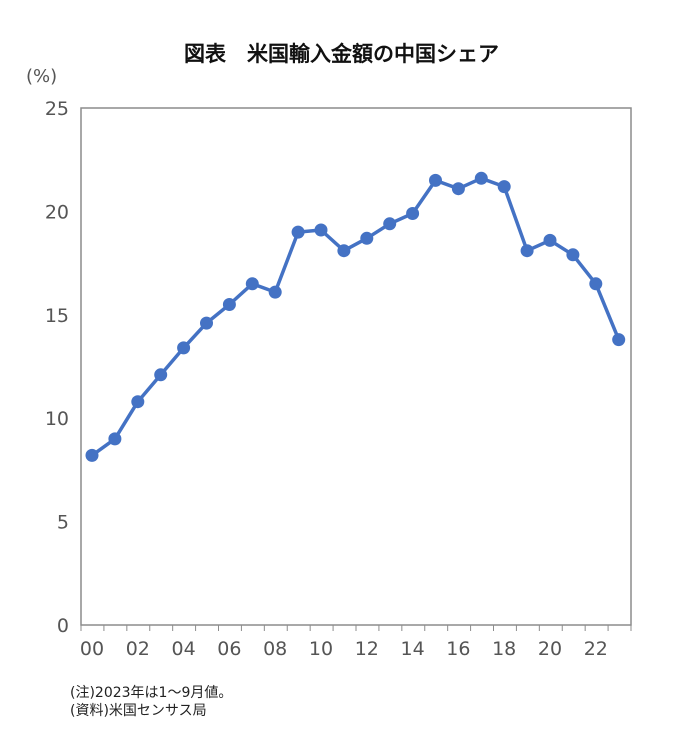 The height and width of the screenshot is (743, 683). I want to click on x-tick-labels: 00 02 04 06 08 10 12 14 16 18 20 22, so click(344, 649).